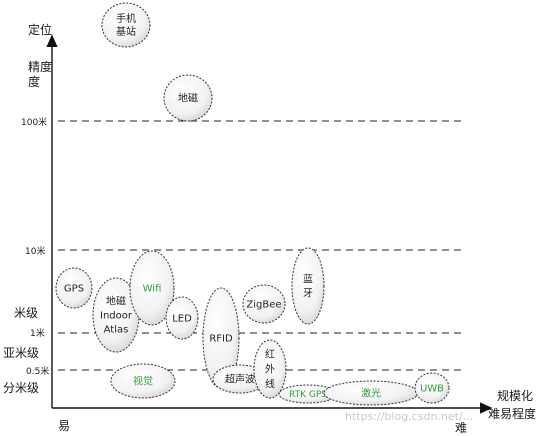 The image size is (541, 436). I want to click on bubble-uwb-shape, so click(432, 388).